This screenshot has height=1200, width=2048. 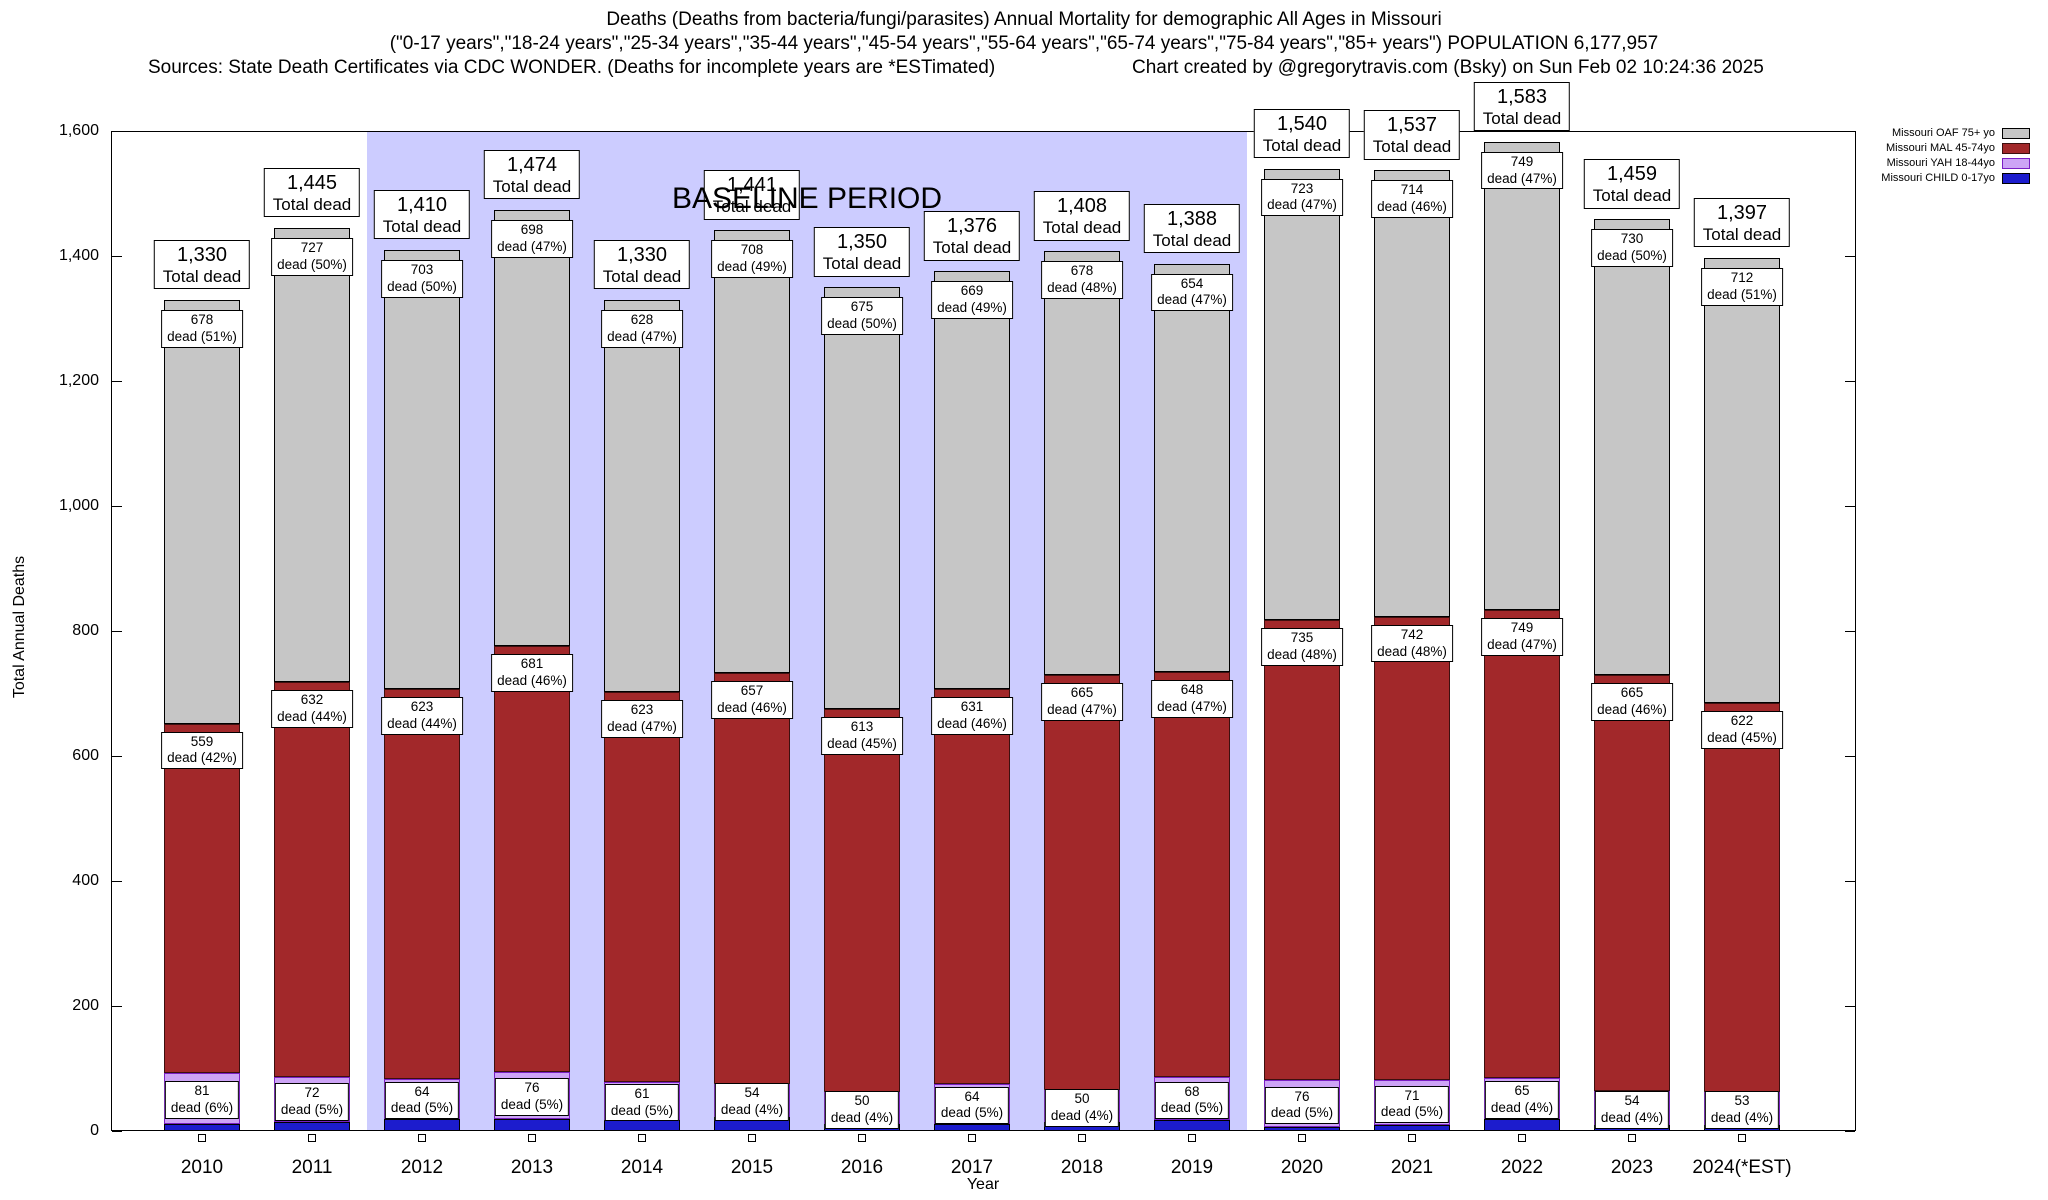 What do you see at coordinates (1082, 216) in the screenshot?
I see `total-label-2018: 1,408 Total dead` at bounding box center [1082, 216].